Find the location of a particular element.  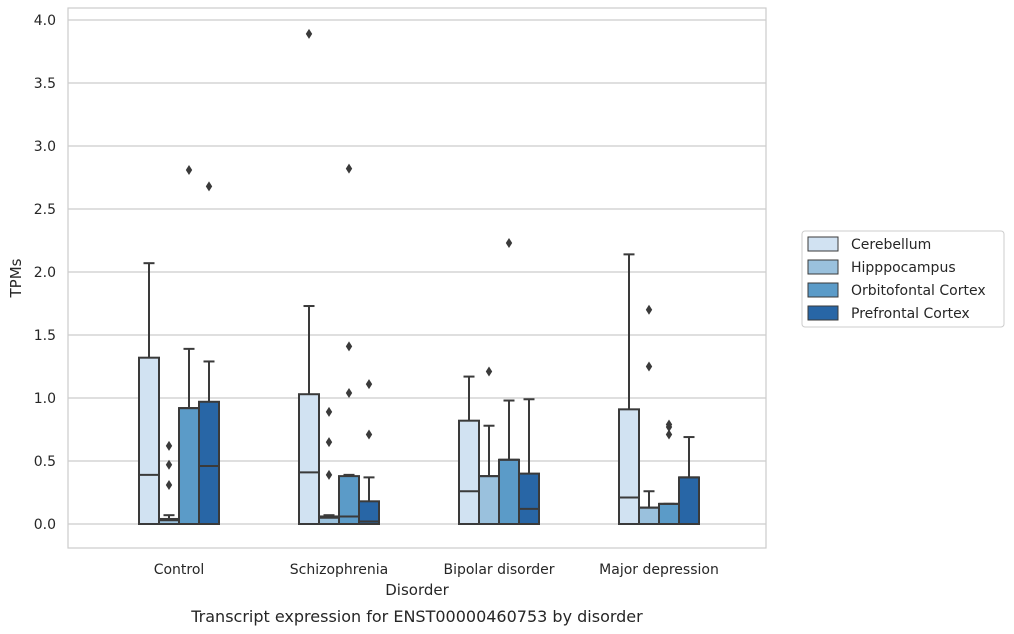

y-tick-label: 4.0 is located at coordinates (45, 21).